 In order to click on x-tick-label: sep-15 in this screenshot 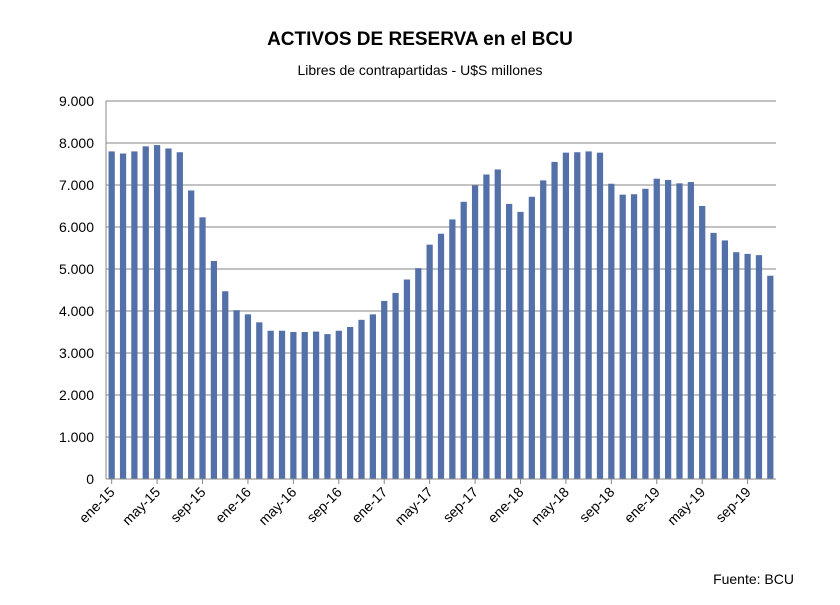, I will do `click(188, 505)`.